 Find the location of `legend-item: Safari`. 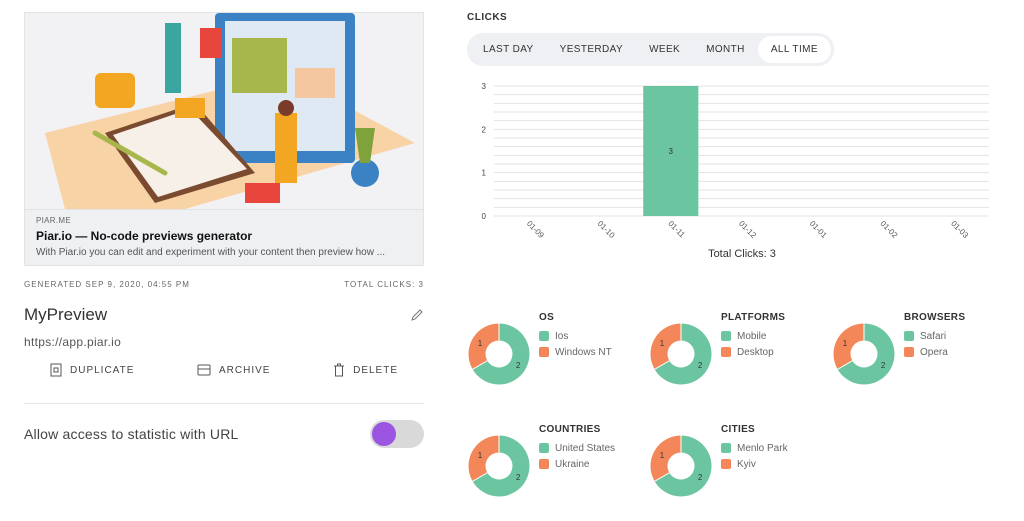

legend-item: Safari is located at coordinates (942, 336).